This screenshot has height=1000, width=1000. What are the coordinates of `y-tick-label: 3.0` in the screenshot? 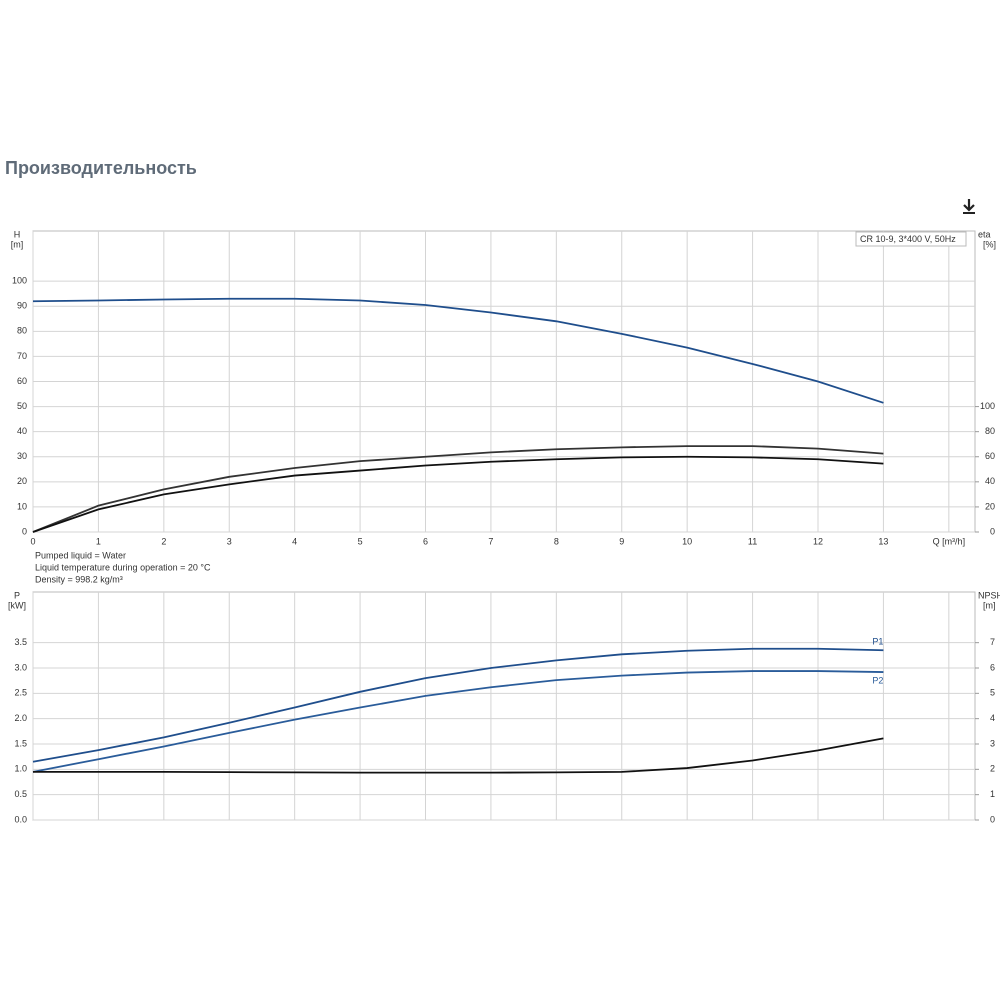 It's located at (20, 667).